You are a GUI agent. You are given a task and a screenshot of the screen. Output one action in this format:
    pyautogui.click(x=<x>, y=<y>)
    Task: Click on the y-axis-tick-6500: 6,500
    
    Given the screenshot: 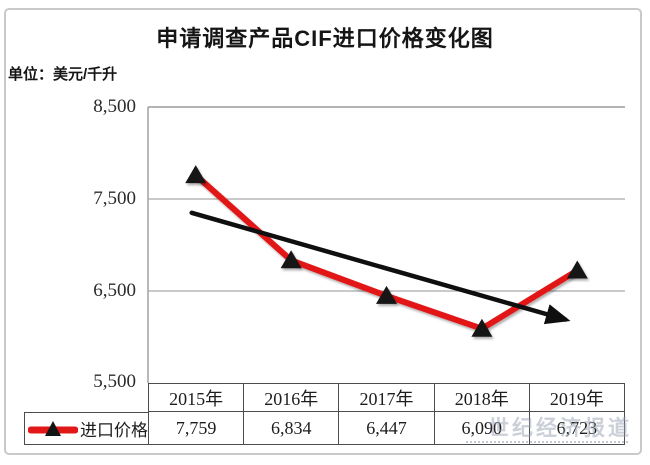 What is the action you would take?
    pyautogui.click(x=114, y=290)
    